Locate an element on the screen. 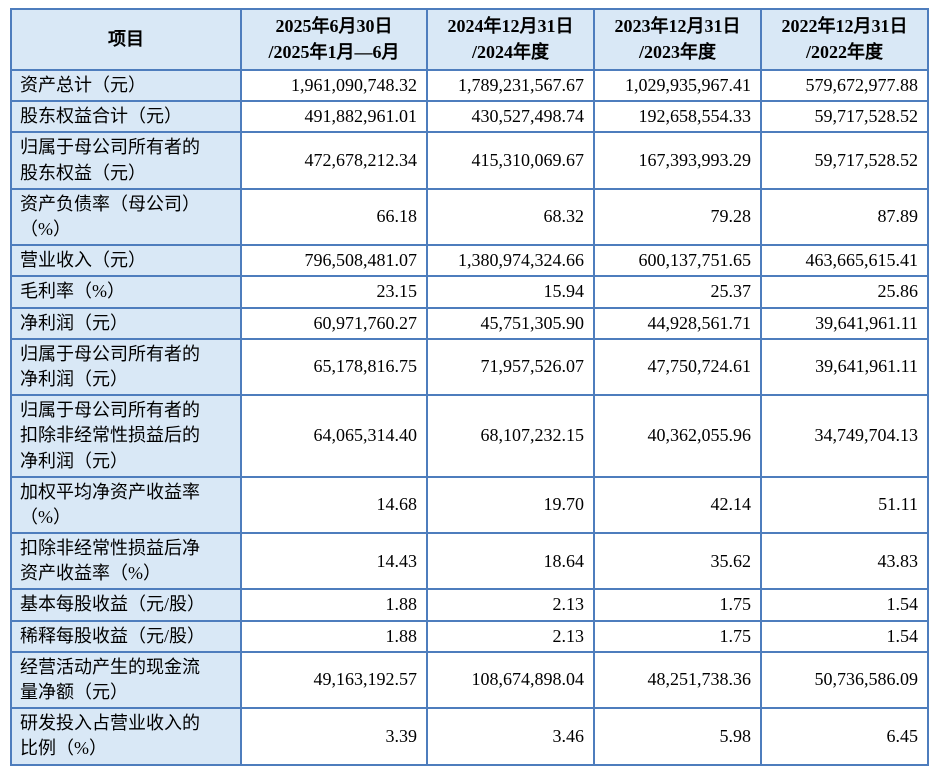  cell-value: 3.39 is located at coordinates (334, 736).